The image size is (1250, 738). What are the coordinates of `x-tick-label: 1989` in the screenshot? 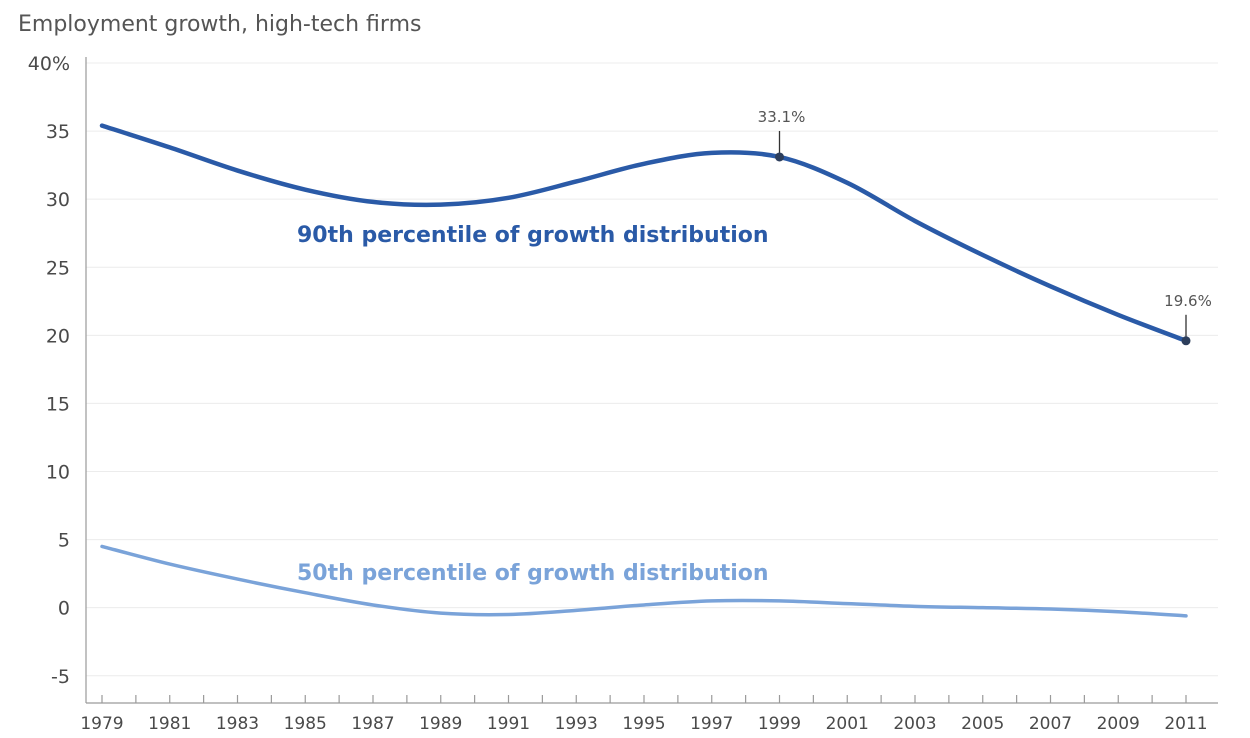 It's located at (440, 724).